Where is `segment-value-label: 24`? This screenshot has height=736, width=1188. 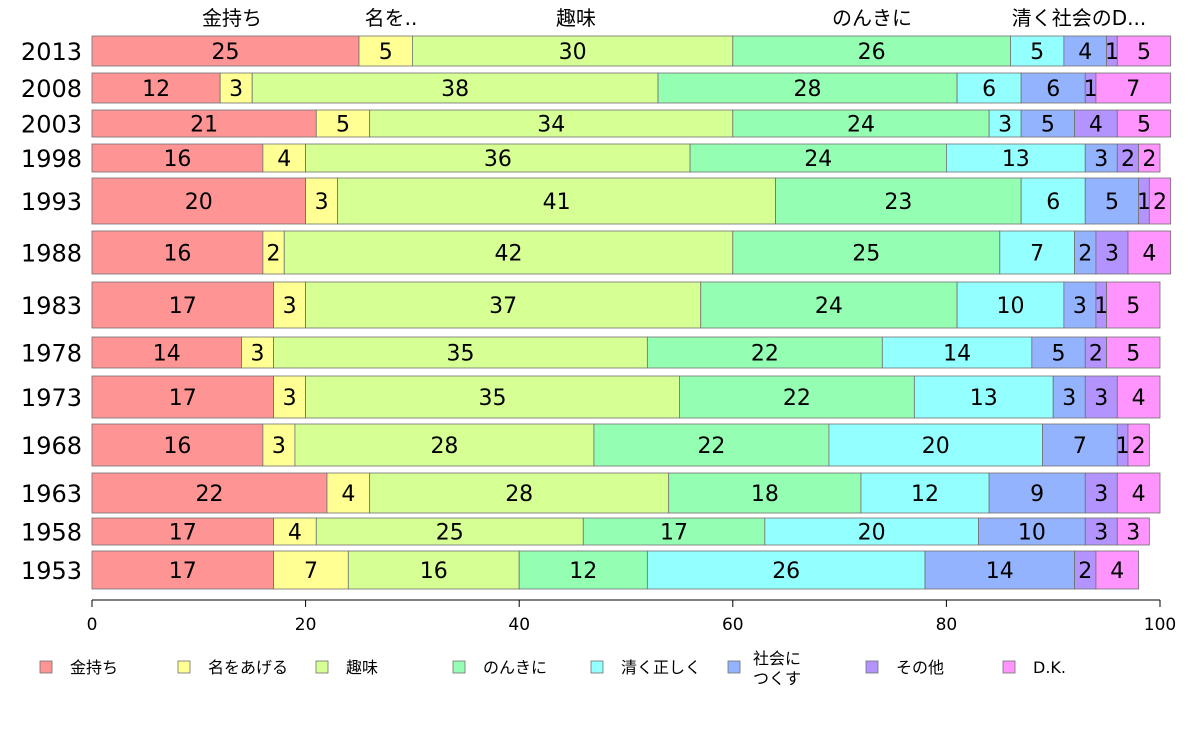 segment-value-label: 24 is located at coordinates (861, 125).